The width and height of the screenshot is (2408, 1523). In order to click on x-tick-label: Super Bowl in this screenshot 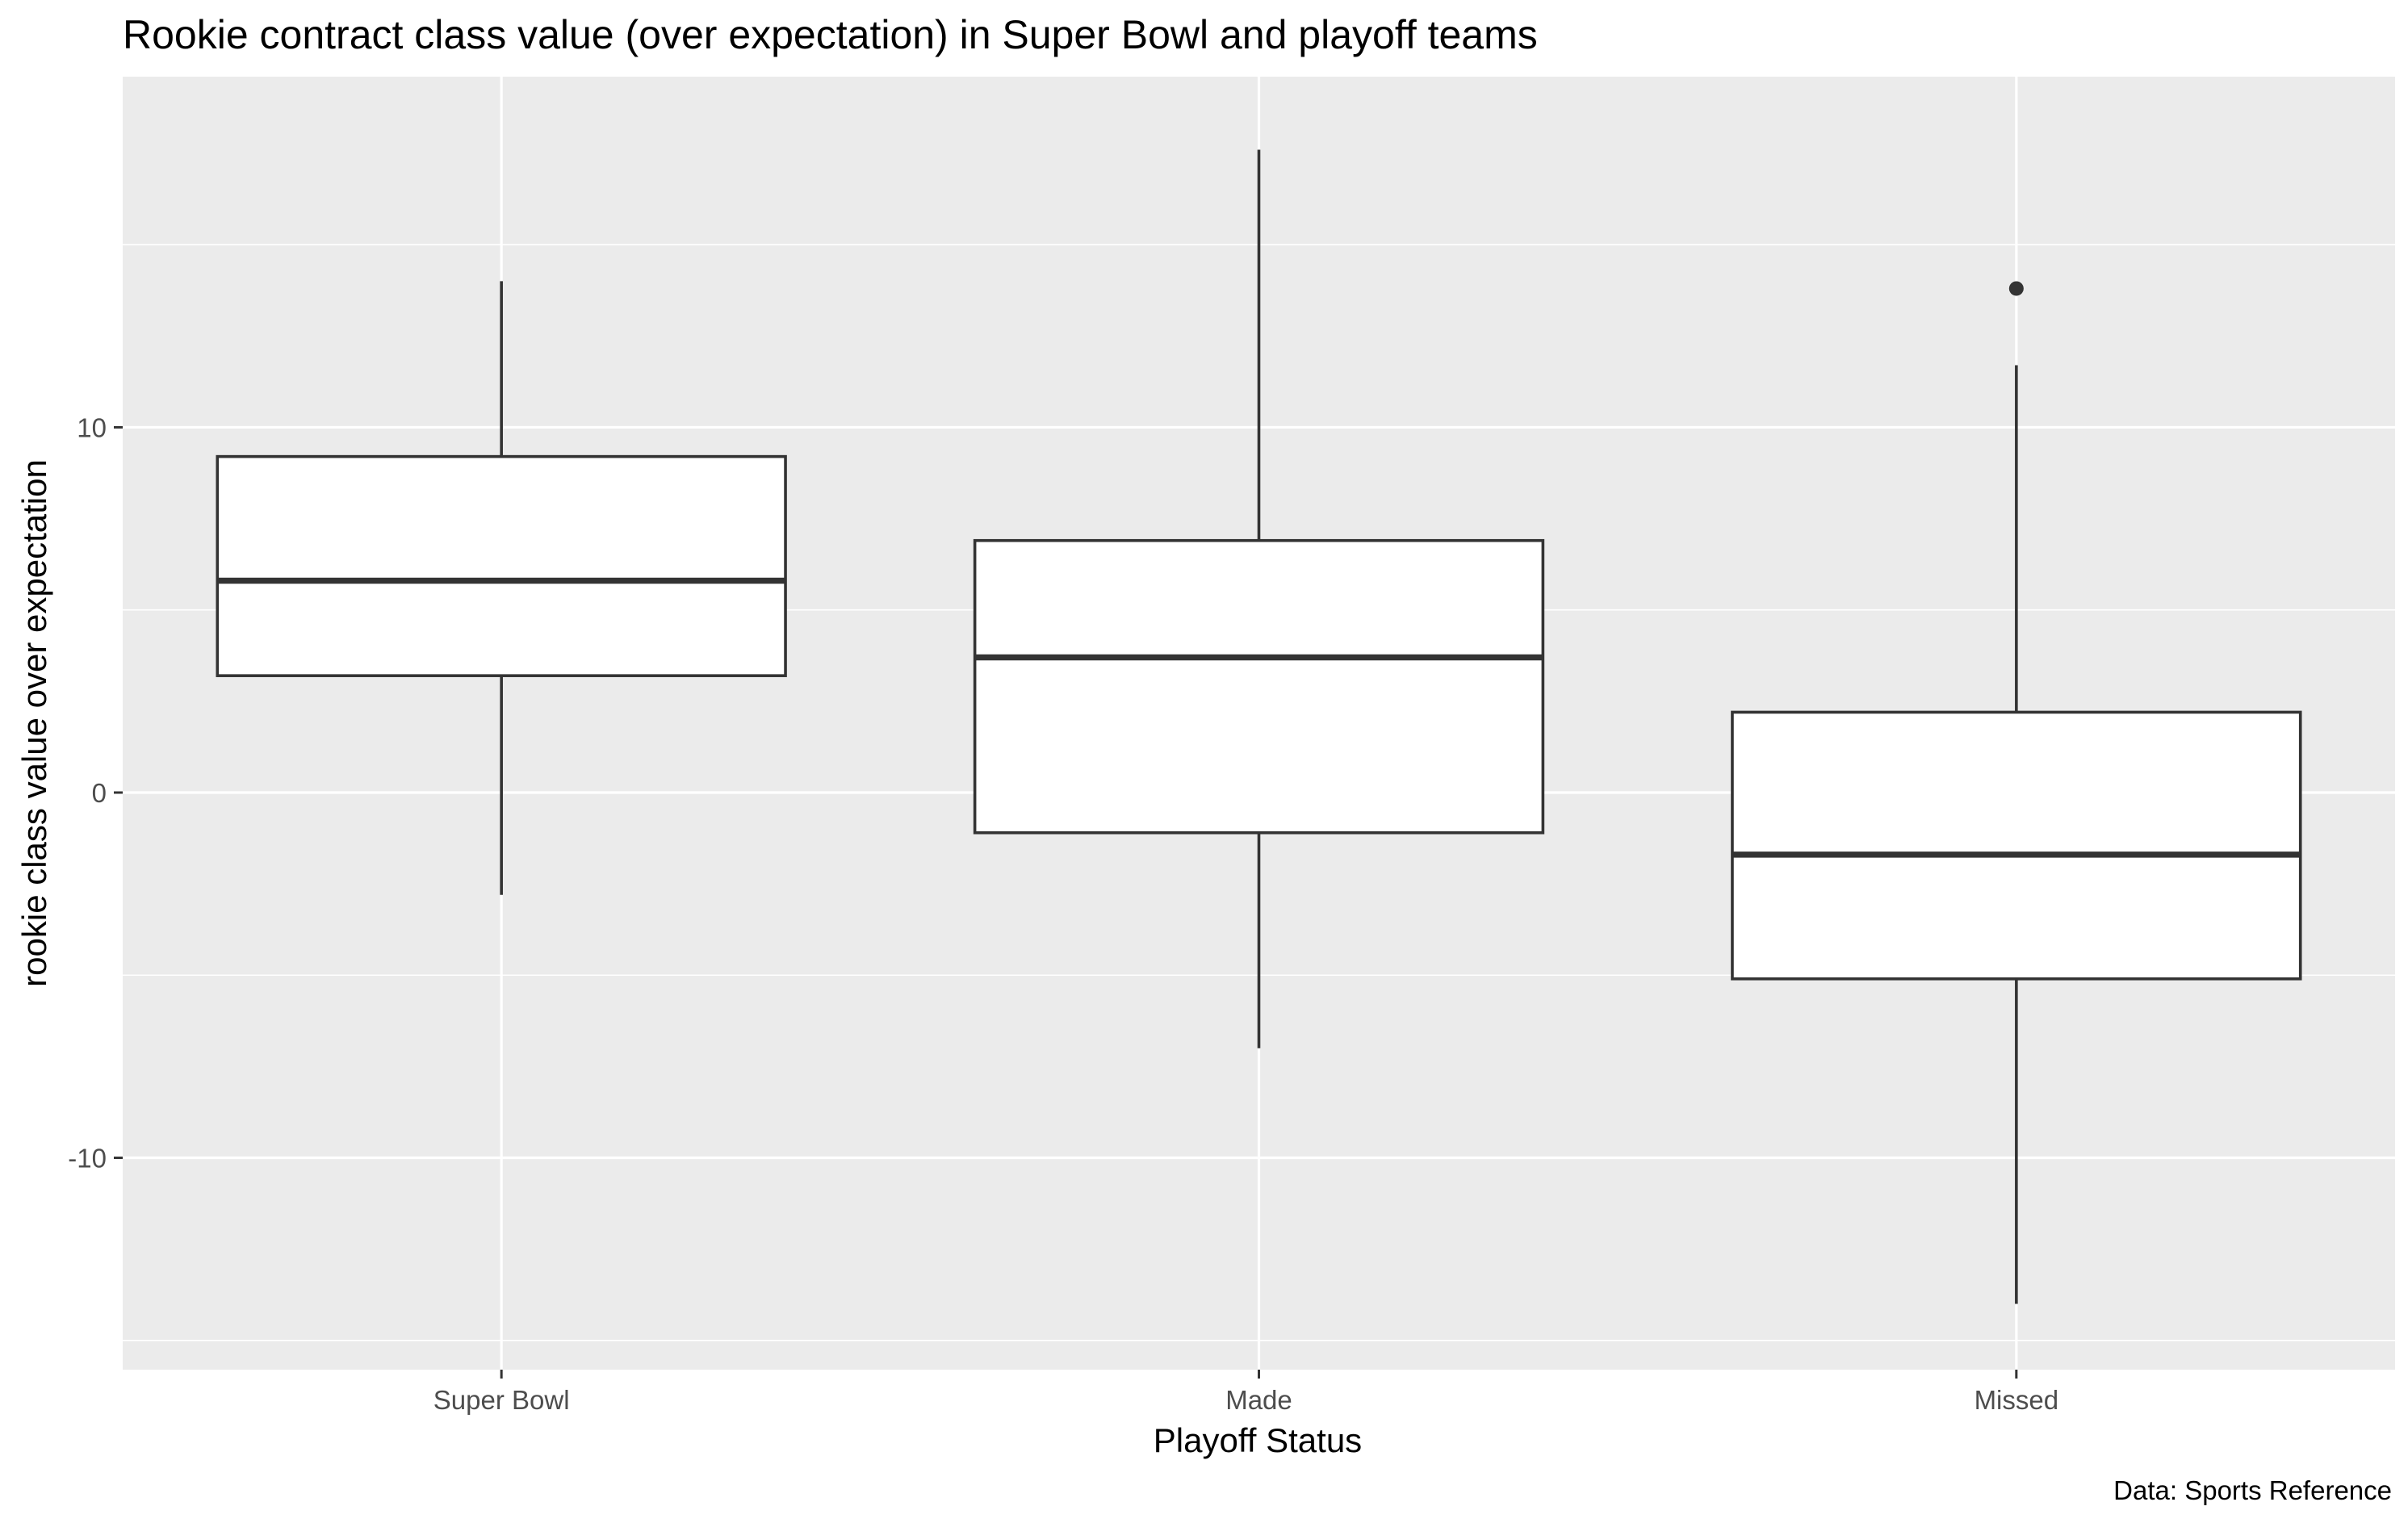, I will do `click(502, 1400)`.